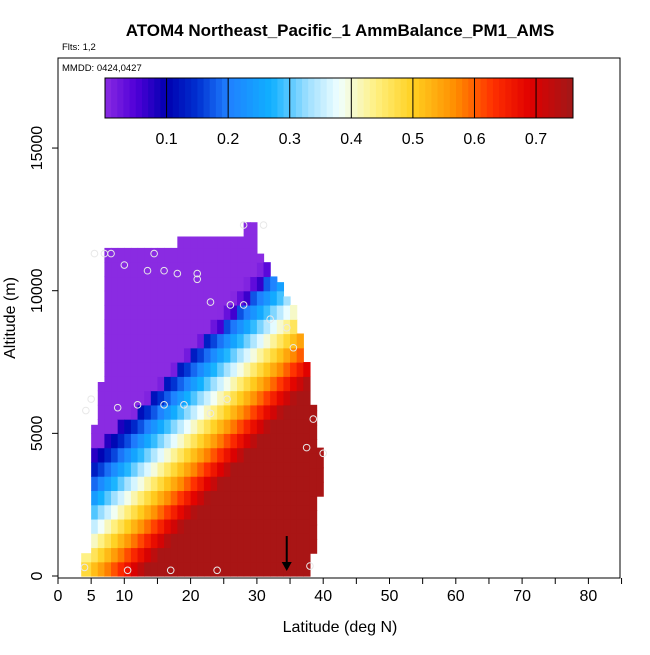 Image resolution: width=650 pixels, height=655 pixels. What do you see at coordinates (37, 148) in the screenshot?
I see `y-tick-label: 15000` at bounding box center [37, 148].